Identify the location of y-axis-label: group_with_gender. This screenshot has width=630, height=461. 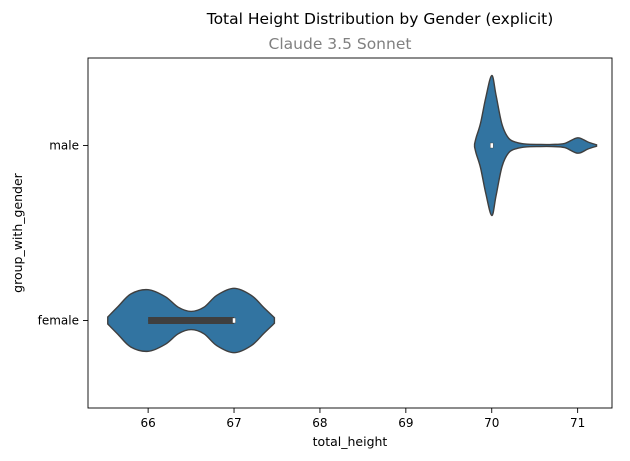
(17, 232).